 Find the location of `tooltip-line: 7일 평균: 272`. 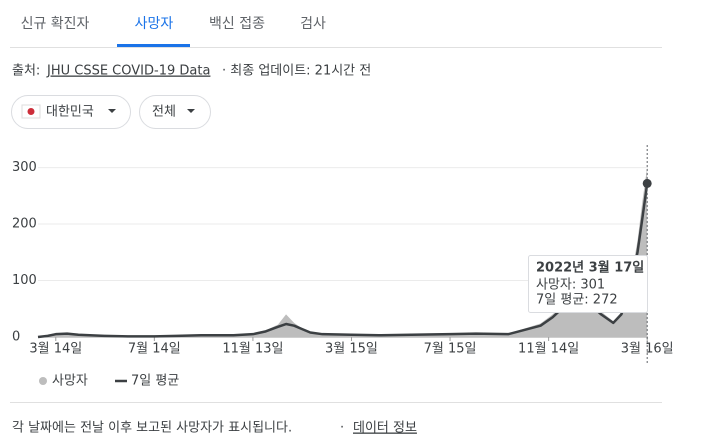

tooltip-line: 7일 평균: 272 is located at coordinates (577, 300).